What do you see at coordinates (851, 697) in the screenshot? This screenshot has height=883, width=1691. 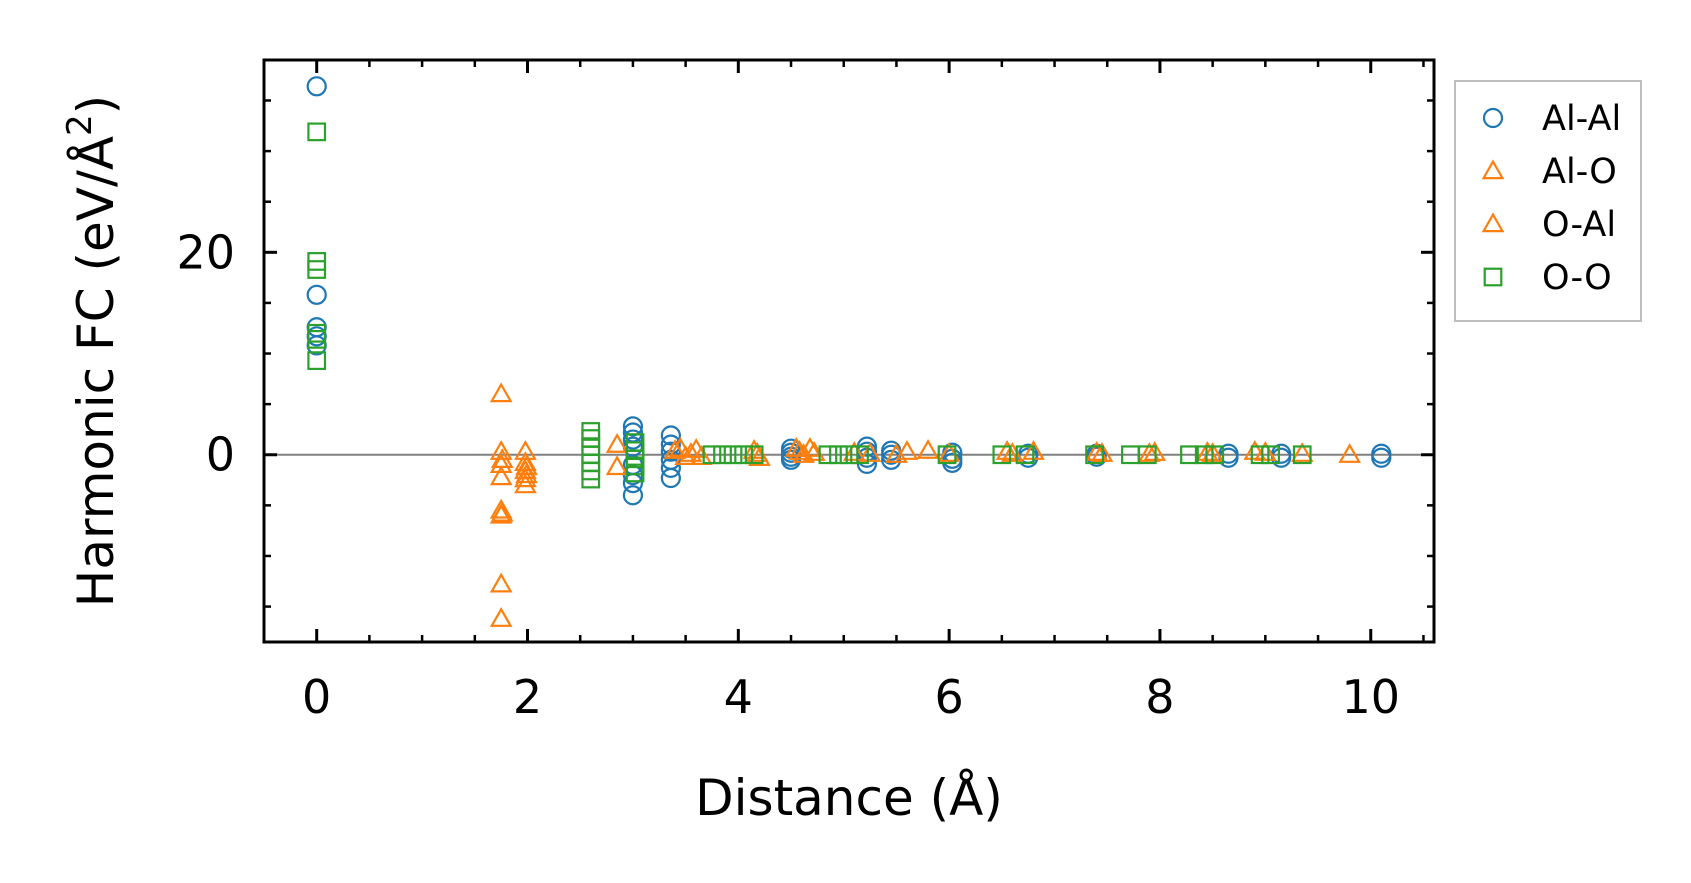 I see `x-tick-labels: 0 2 4 6 8 10` at bounding box center [851, 697].